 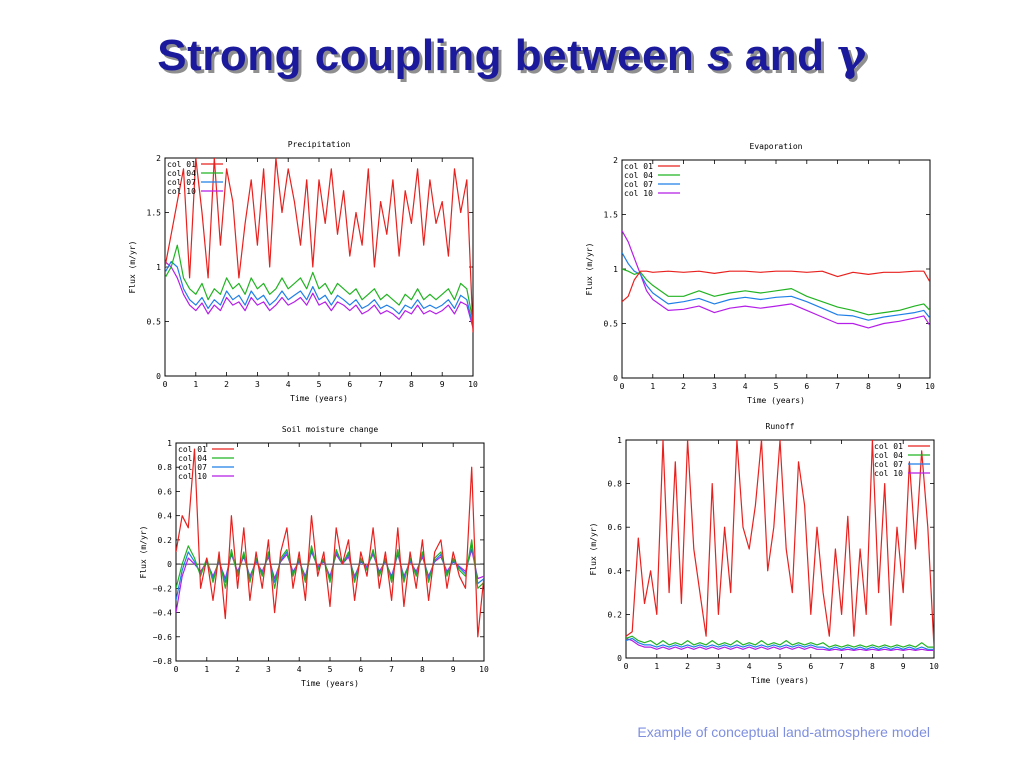 I want to click on chart-title: Soil moisture change, so click(x=330, y=429).